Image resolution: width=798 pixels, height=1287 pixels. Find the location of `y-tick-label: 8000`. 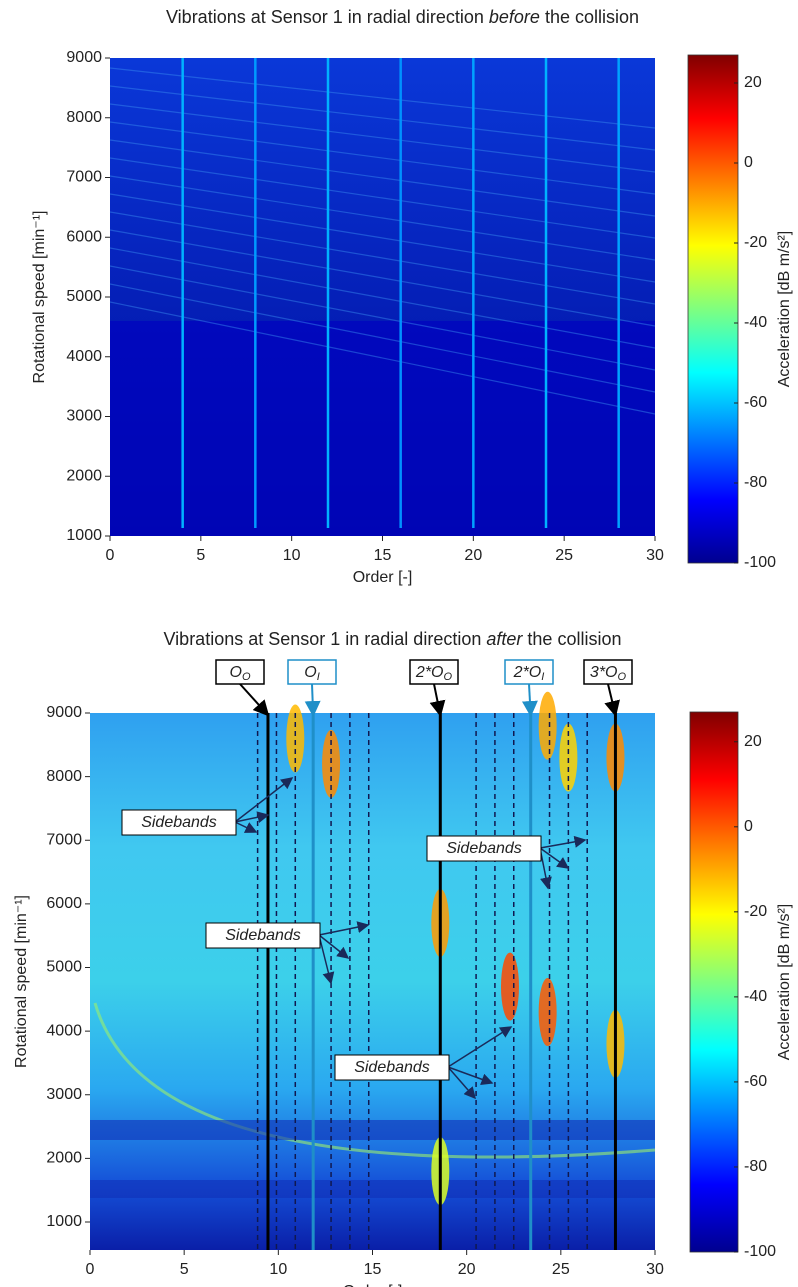

y-tick-label: 8000 is located at coordinates (64, 776).